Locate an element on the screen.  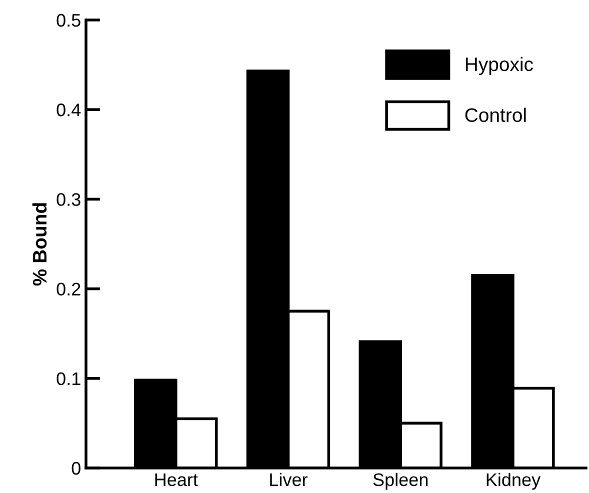
legend-label: Hypoxic is located at coordinates (499, 66).